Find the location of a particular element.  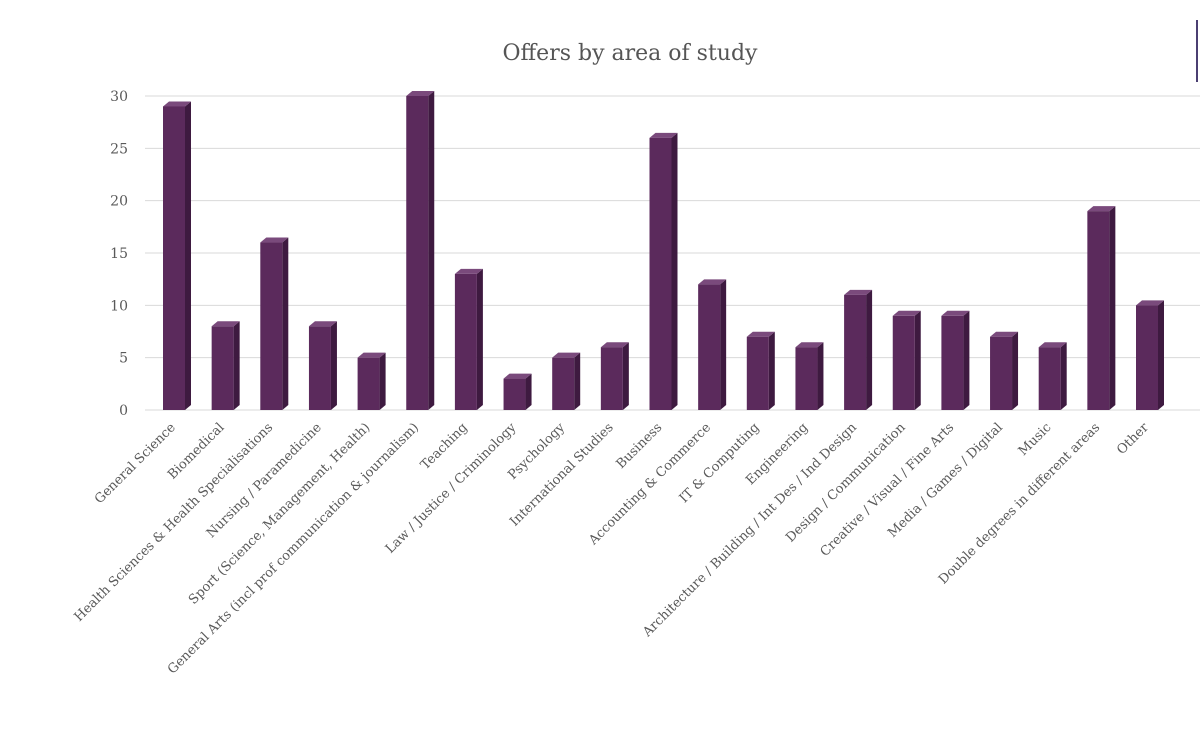

x-tick-label: Other is located at coordinates (1133, 439).